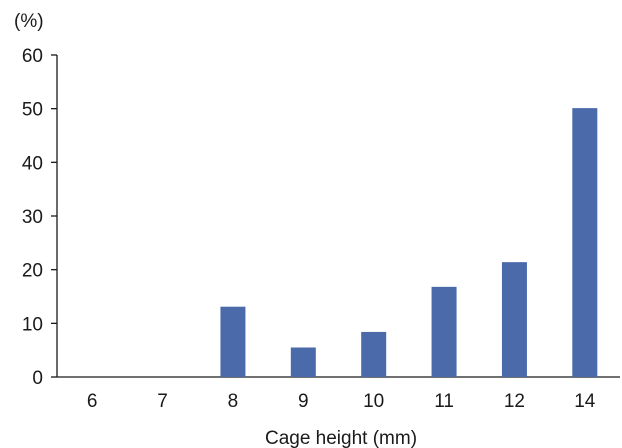 The height and width of the screenshot is (448, 622). Describe the element at coordinates (514, 401) in the screenshot. I see `x-tick-label: 12` at that location.